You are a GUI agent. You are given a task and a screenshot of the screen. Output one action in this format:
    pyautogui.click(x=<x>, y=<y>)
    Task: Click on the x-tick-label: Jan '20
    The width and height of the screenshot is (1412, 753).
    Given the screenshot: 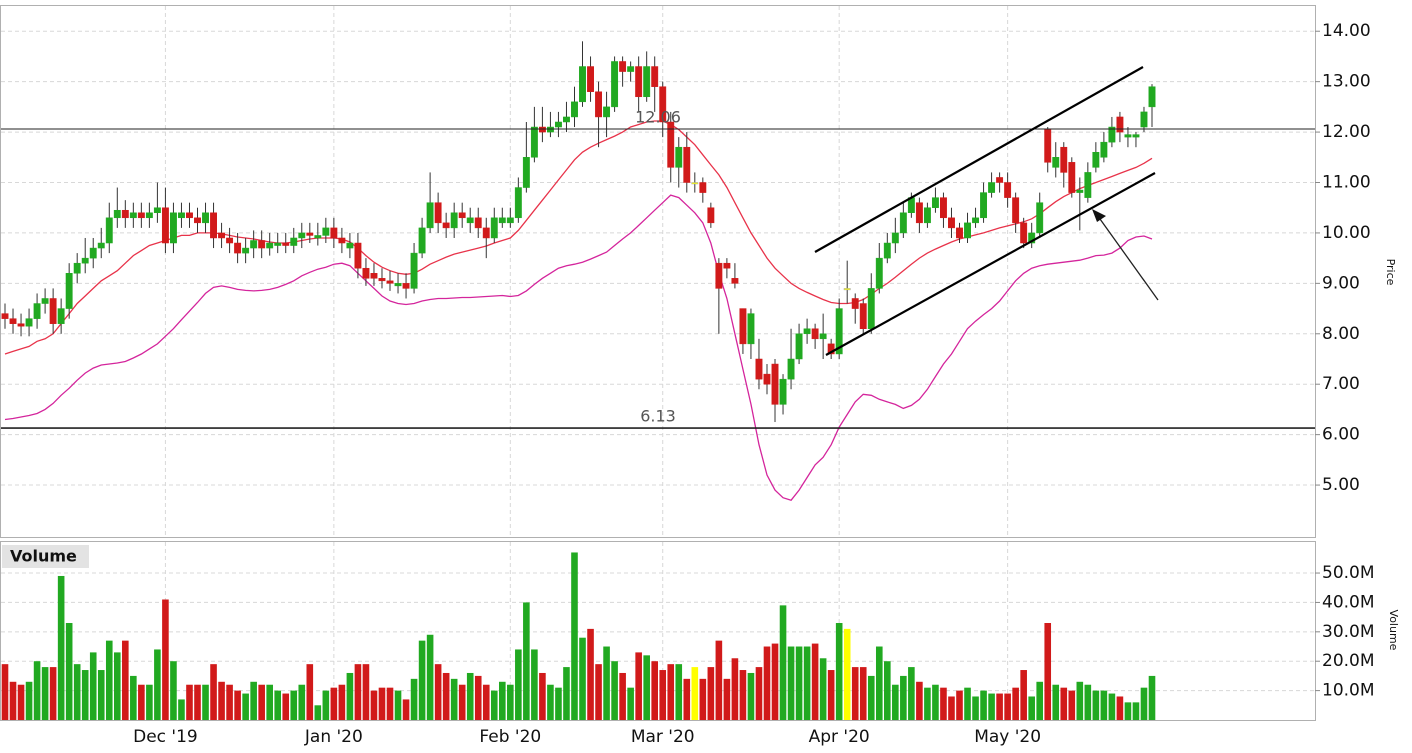 What is the action you would take?
    pyautogui.click(x=333, y=737)
    